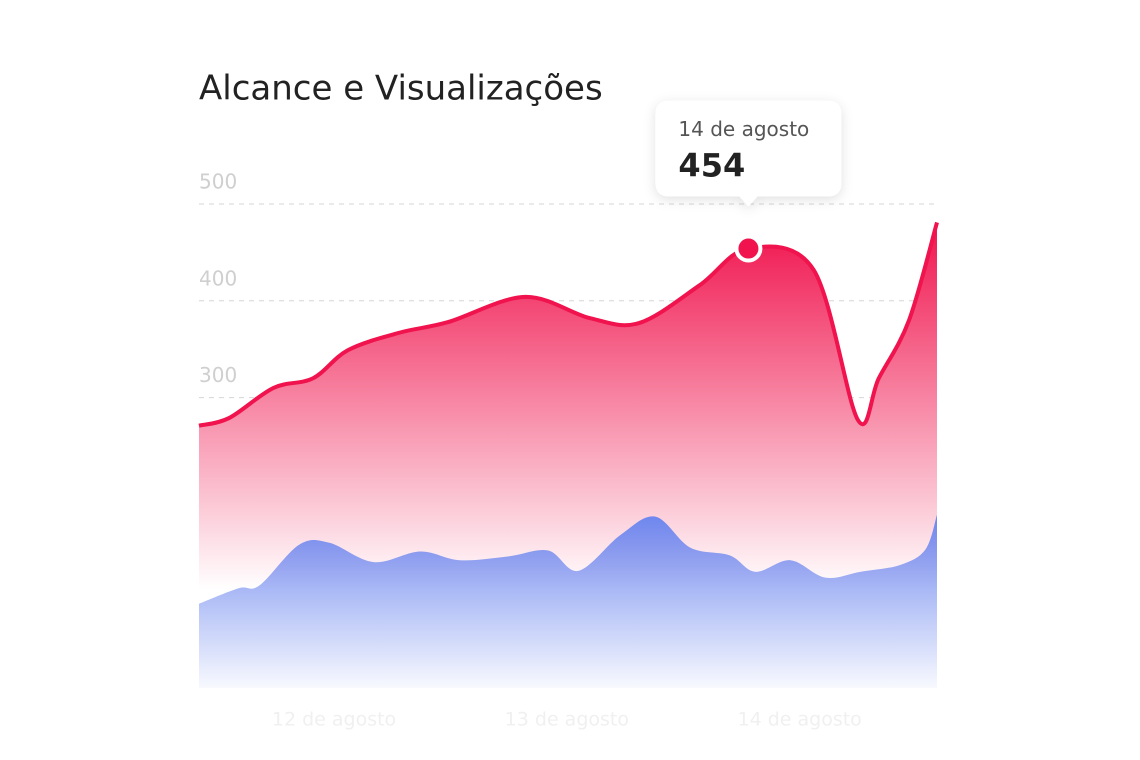  Describe the element at coordinates (743, 129) in the screenshot. I see `tooltip-title: 14 de agosto` at that location.